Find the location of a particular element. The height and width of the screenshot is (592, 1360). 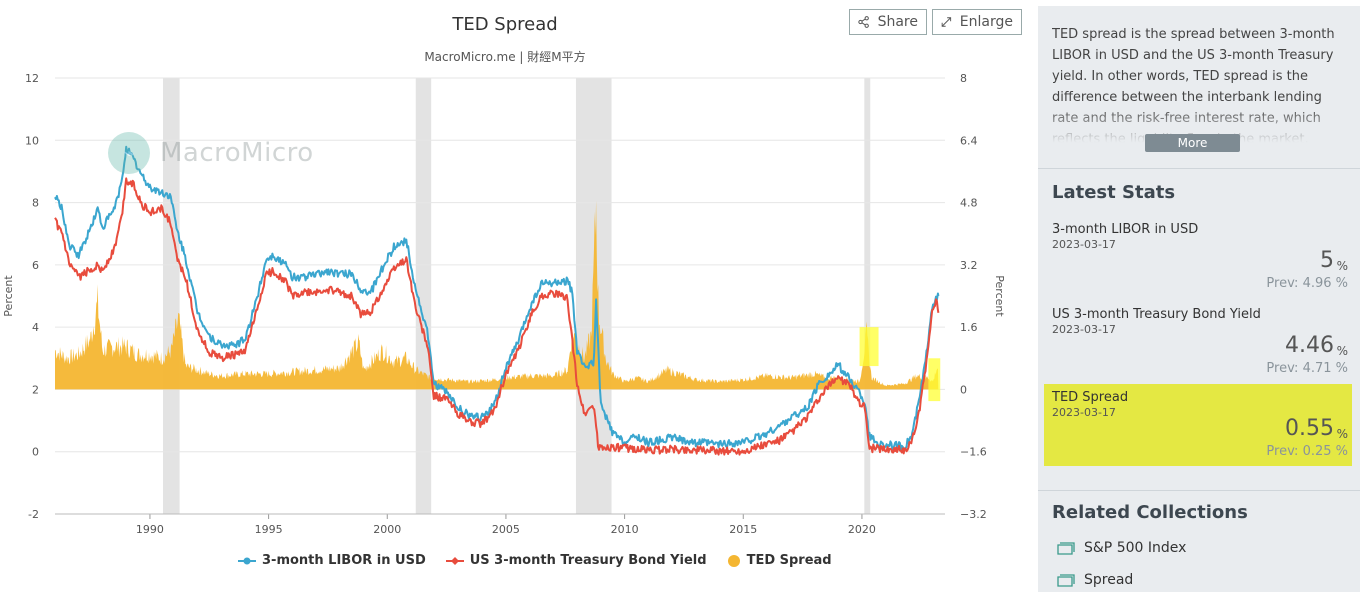

chart-subtitle: MacroMicro.me | 財經M平方 is located at coordinates (505, 57).